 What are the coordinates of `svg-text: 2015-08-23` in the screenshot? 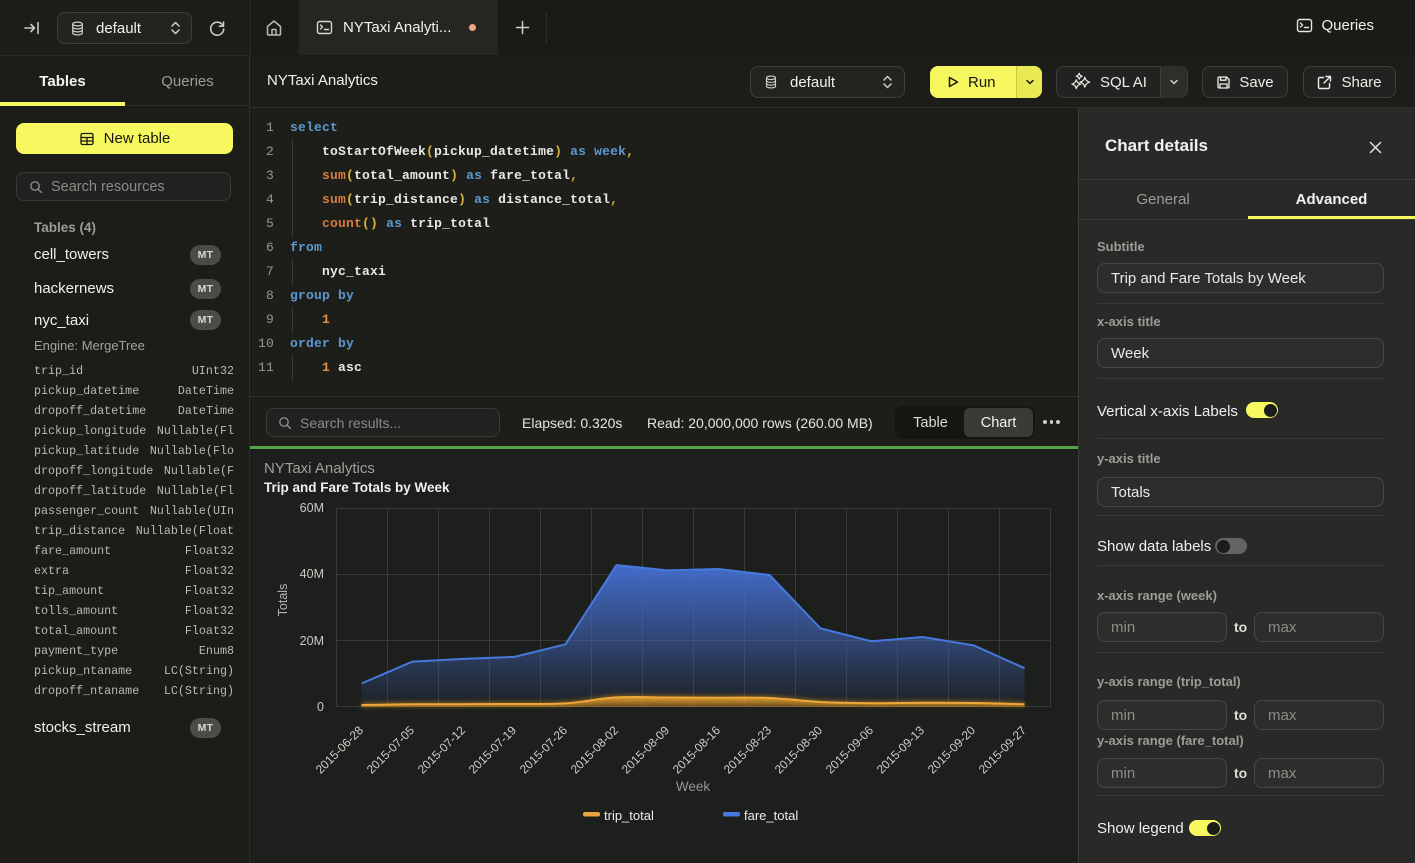 It's located at (748, 750).